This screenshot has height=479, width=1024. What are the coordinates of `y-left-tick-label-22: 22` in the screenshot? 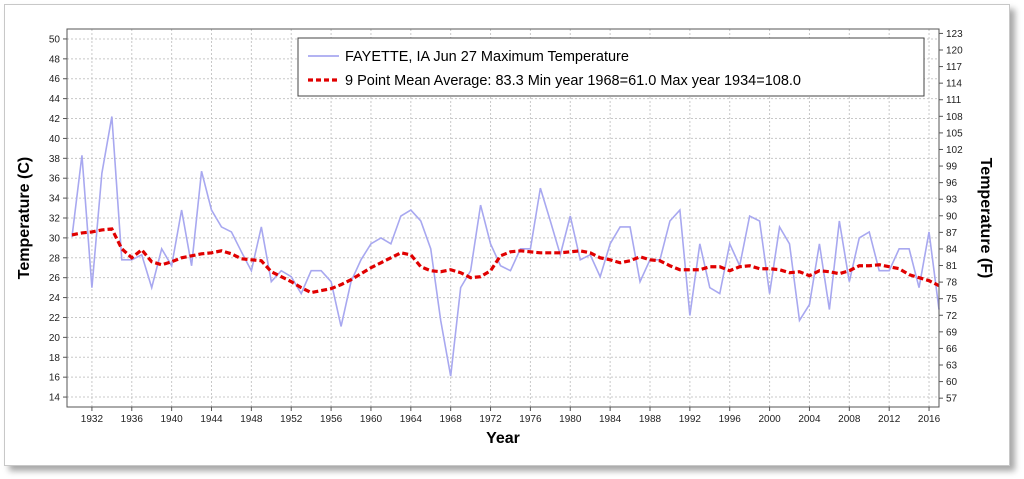 It's located at (55, 318).